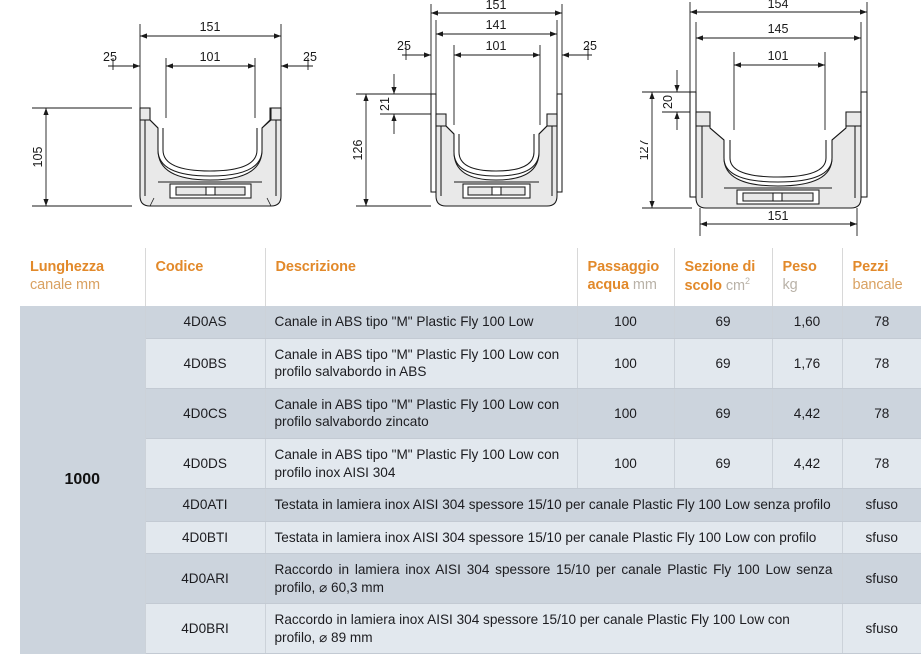 This screenshot has width=921, height=669. I want to click on cell-codice: 4D0ATI, so click(205, 505).